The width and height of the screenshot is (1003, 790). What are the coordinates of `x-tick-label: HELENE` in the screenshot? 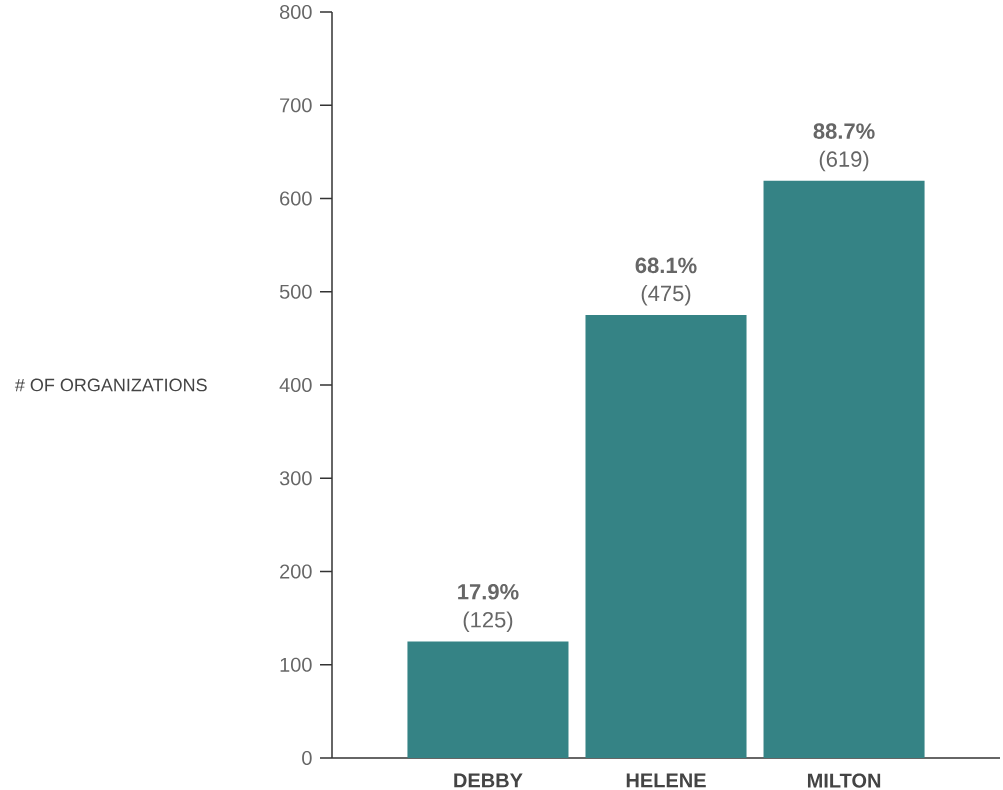 It's located at (666, 780).